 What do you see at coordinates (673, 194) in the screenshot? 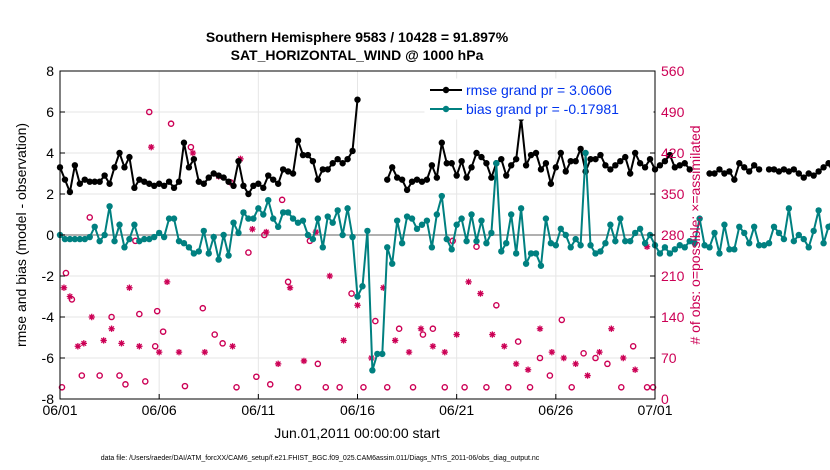
I see `right-tick-label: 350` at bounding box center [673, 194].